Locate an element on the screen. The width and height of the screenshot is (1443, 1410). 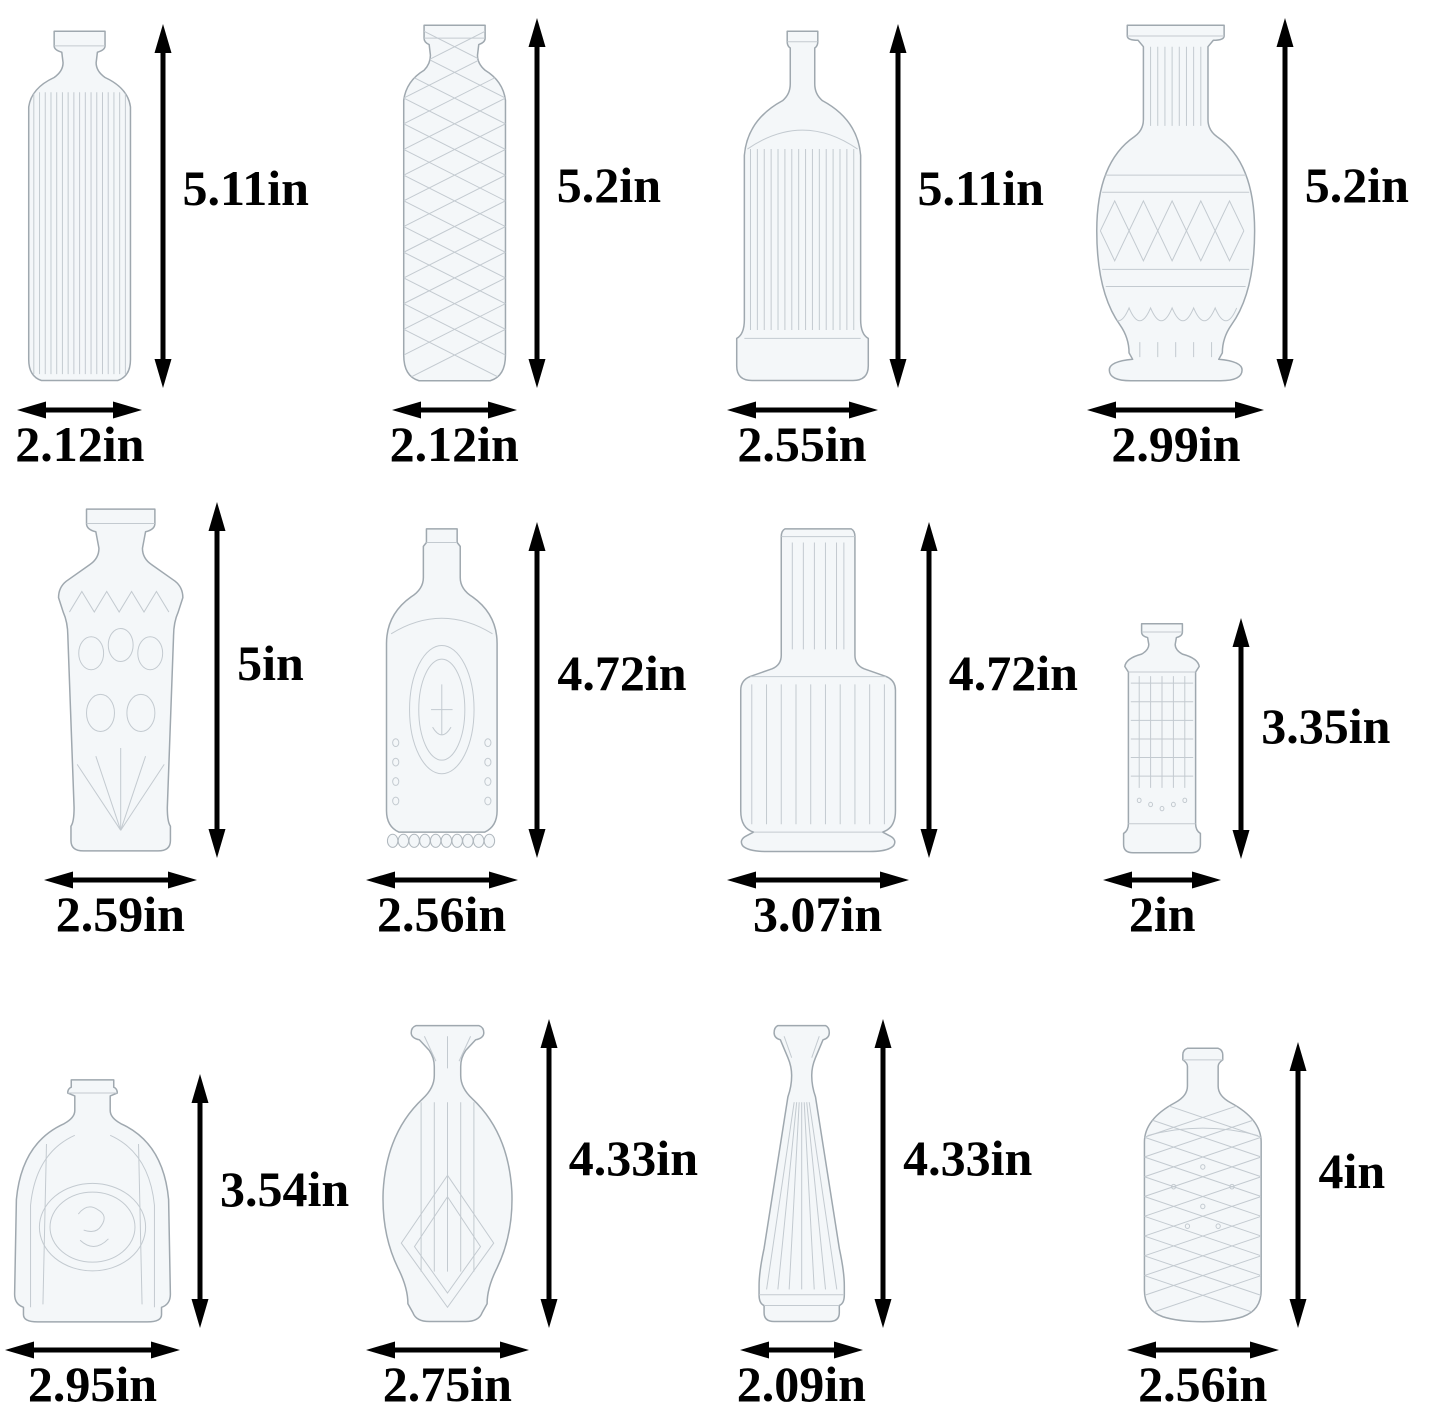
vase-figure-10-faceted-diamond-carafe-vase: 4.33in 2.75in is located at coordinates (541, 1175).